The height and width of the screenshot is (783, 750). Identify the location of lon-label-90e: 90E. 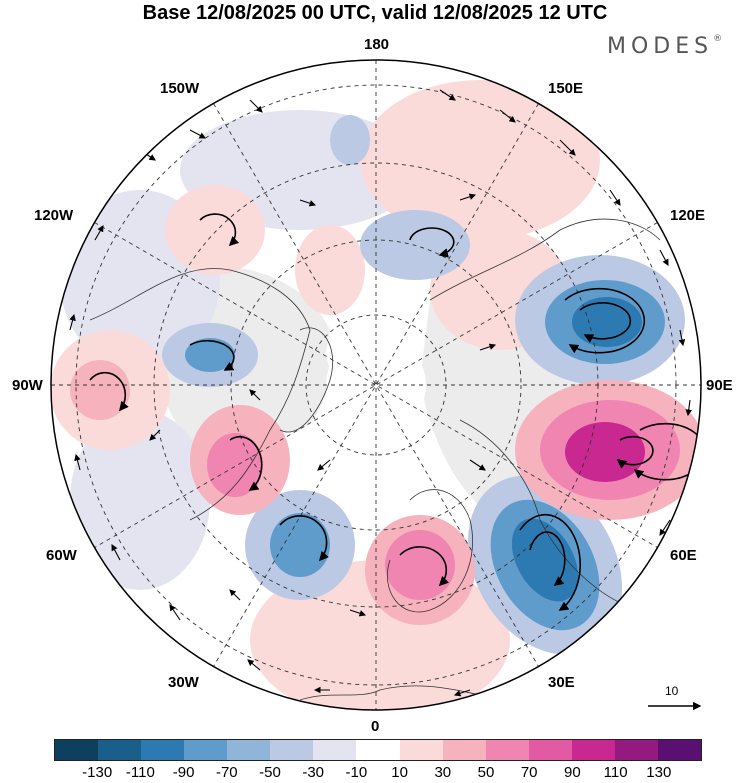
(719, 385).